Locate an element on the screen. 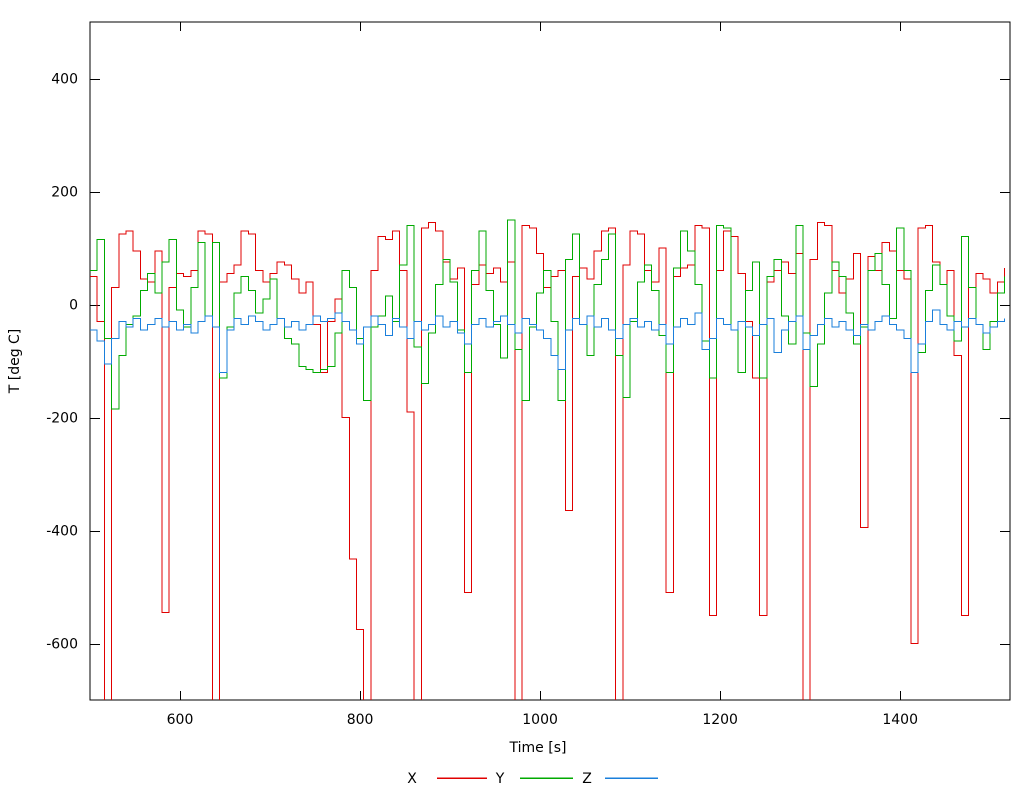 Image resolution: width=1024 pixels, height=800 pixels. x-tick-label: 800 is located at coordinates (360, 720).